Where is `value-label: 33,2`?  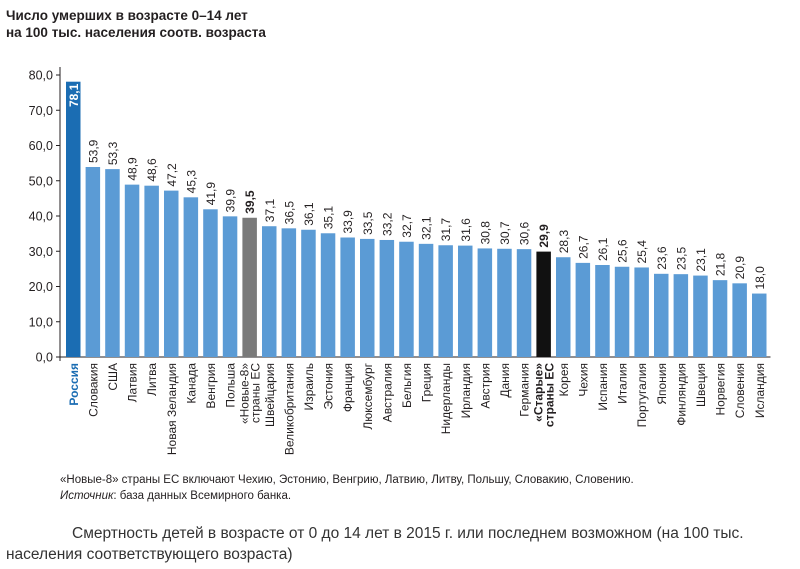
value-label: 33,2 is located at coordinates (387, 224).